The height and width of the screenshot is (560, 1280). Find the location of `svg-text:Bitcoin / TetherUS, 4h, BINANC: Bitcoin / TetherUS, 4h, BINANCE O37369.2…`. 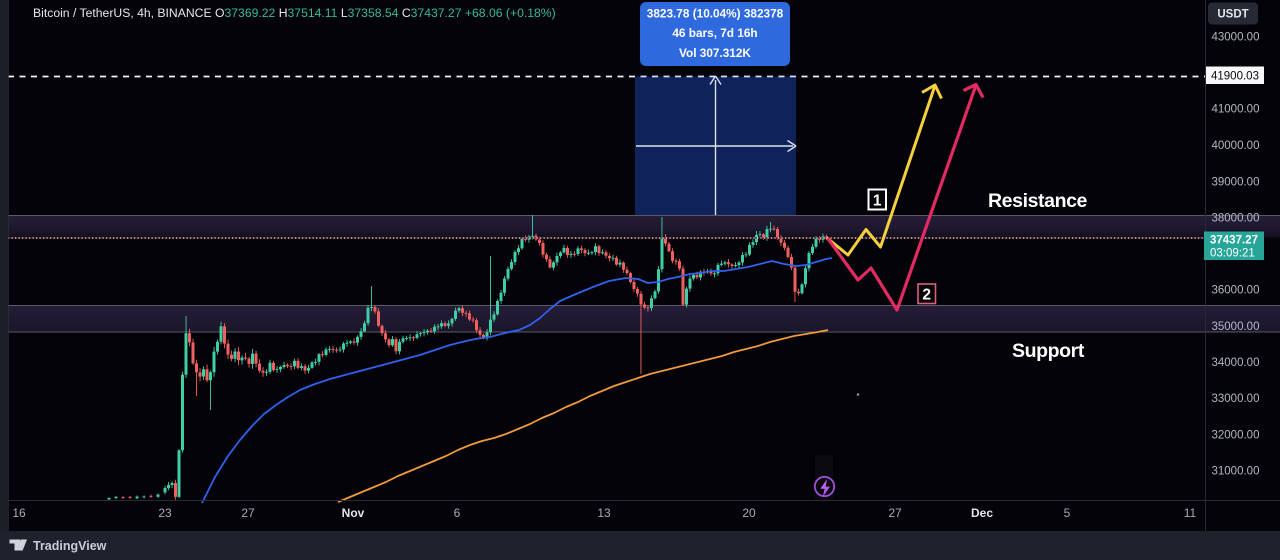

svg-text:Bitcoin / TetherUS, 4h, BINANC: Bitcoin / TetherUS, 4h, BINANCE O37369.2… is located at coordinates (294, 13).